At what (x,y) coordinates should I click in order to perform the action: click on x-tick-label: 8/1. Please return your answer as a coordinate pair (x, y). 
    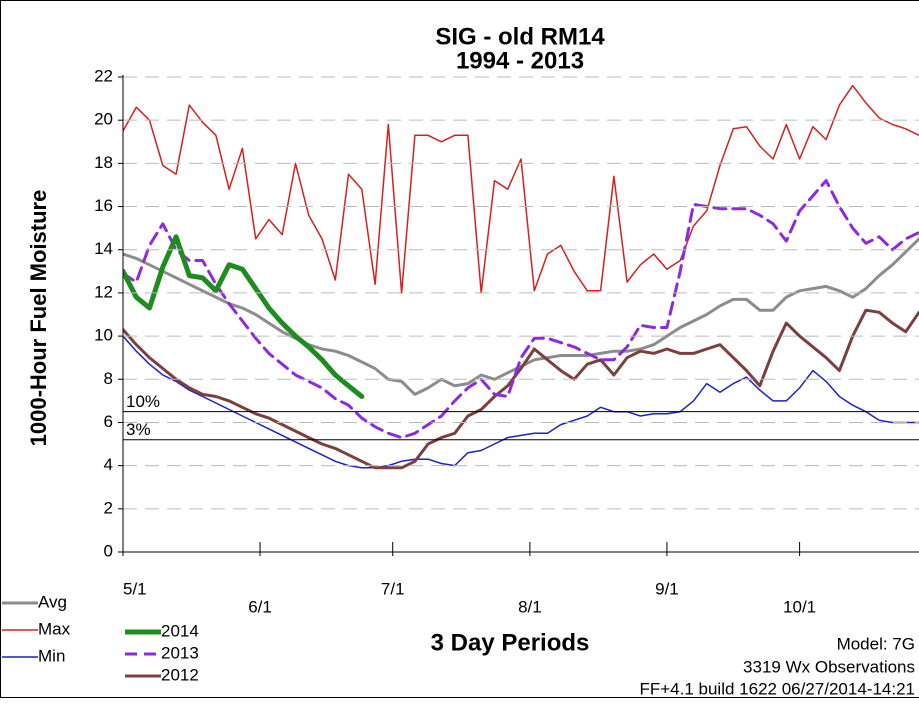
    Looking at the image, I should click on (530, 606).